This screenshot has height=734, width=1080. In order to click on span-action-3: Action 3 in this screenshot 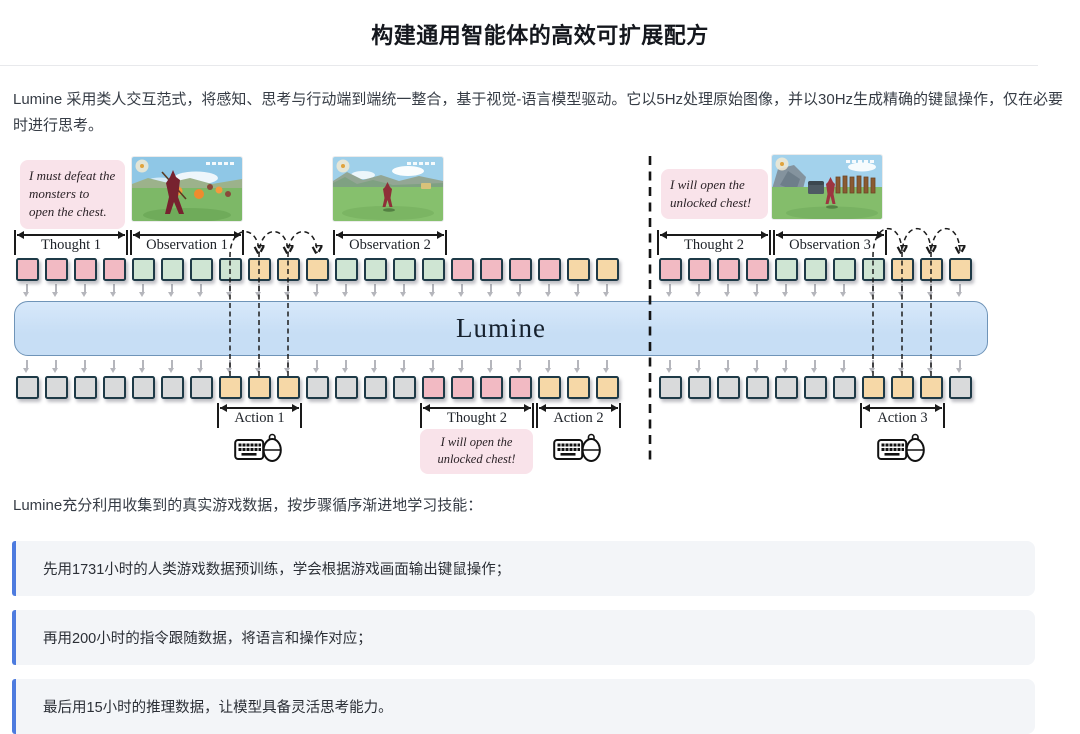, I will do `click(902, 415)`.